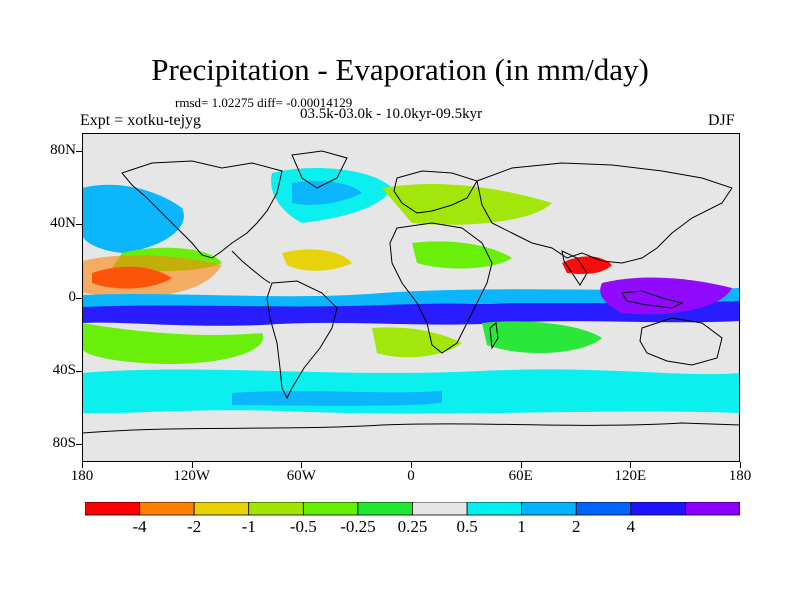 This screenshot has width=800, height=600. Describe the element at coordinates (358, 526) in the screenshot. I see `colorbar-label: -0.25` at that location.